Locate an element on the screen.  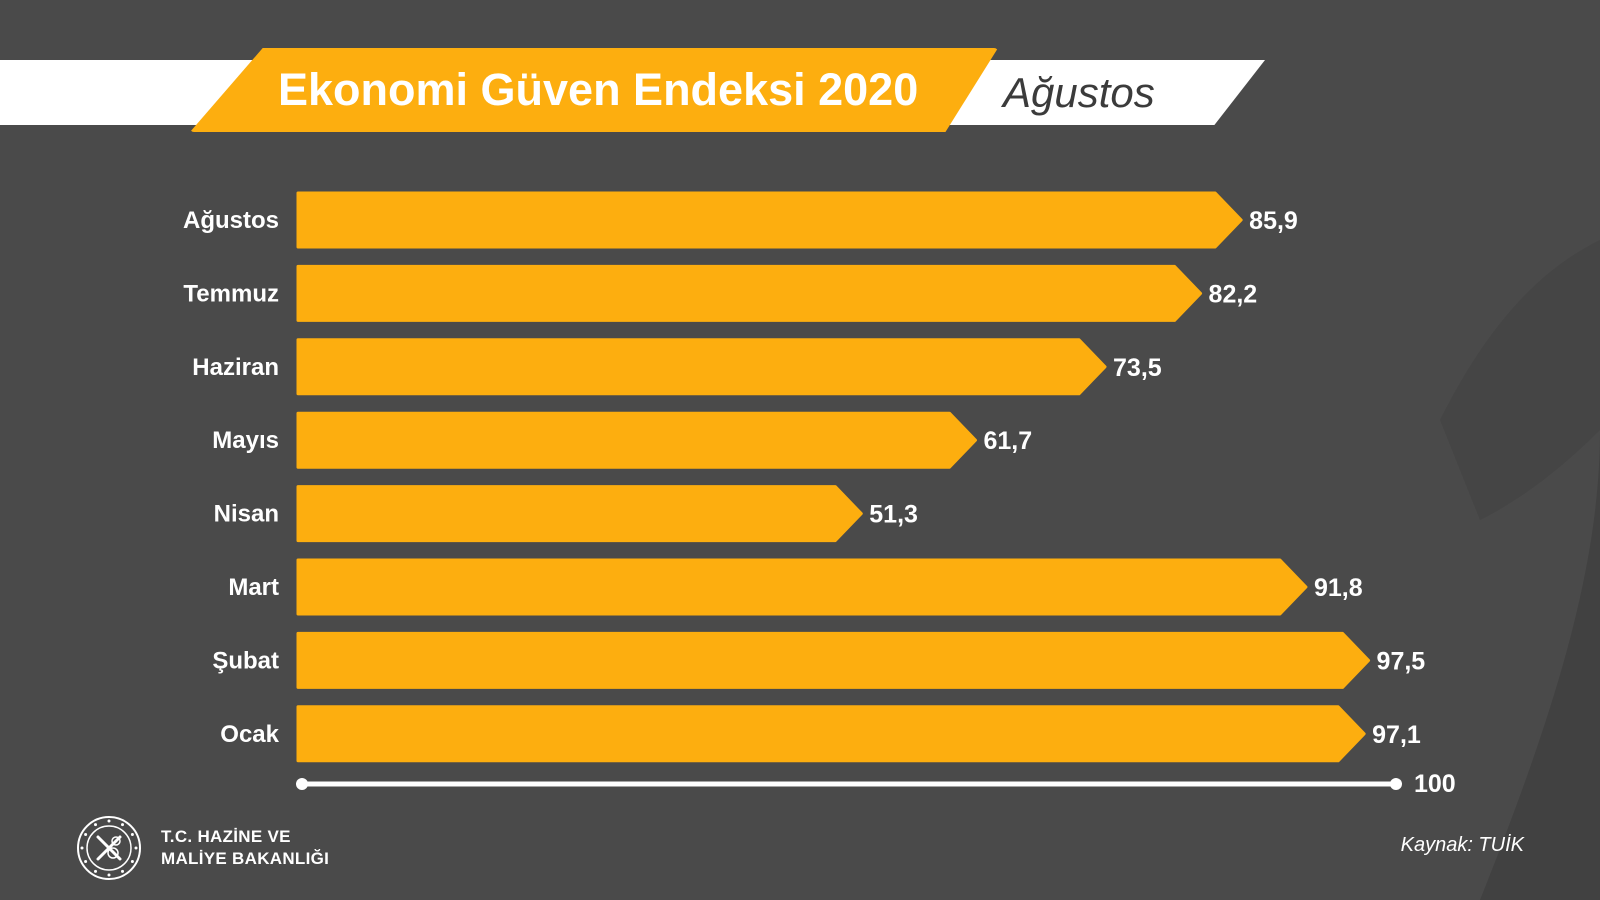
value-label: 82,2 is located at coordinates (1233, 294).